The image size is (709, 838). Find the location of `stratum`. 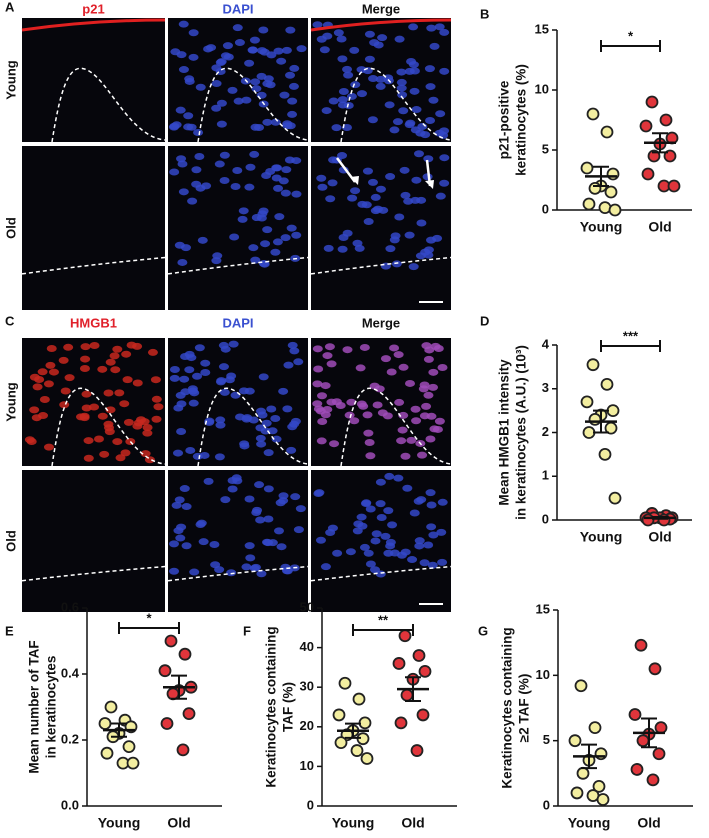

stratum is located at coordinates (381, 25).